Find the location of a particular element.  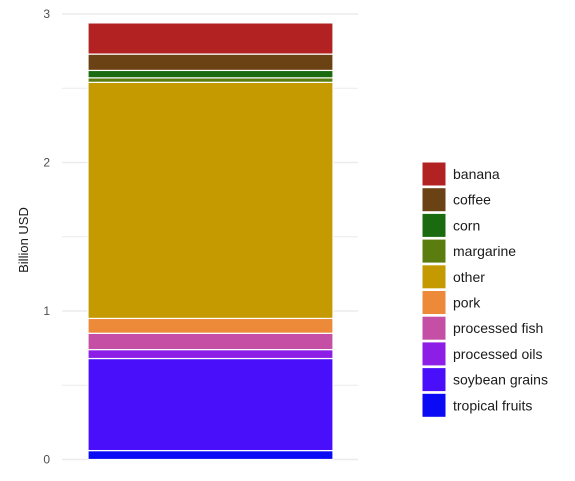

legend-label-banana: banana is located at coordinates (476, 174).